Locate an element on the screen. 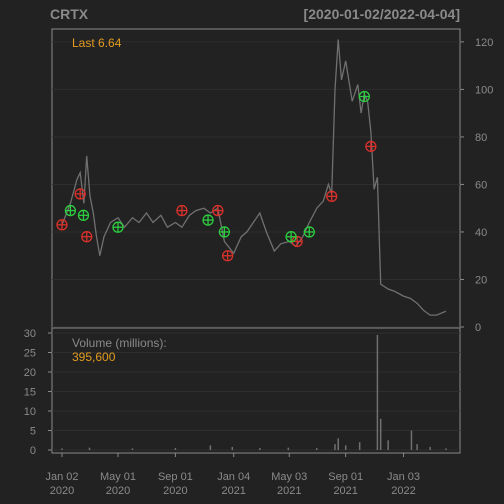  price-tick-label: 120 is located at coordinates (484, 43).